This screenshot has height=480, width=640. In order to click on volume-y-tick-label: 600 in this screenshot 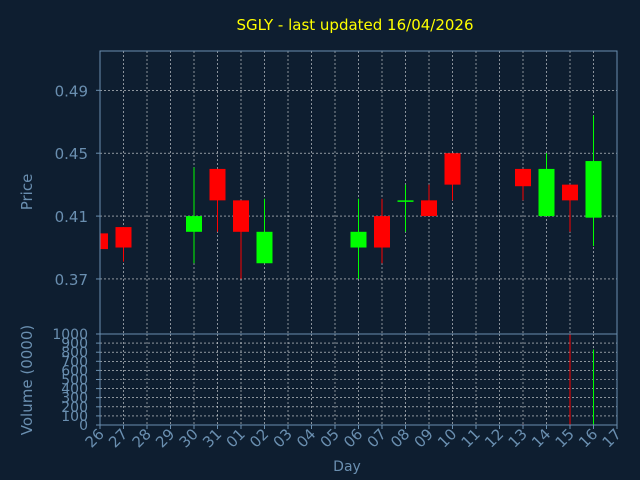, I will do `click(74, 371)`.